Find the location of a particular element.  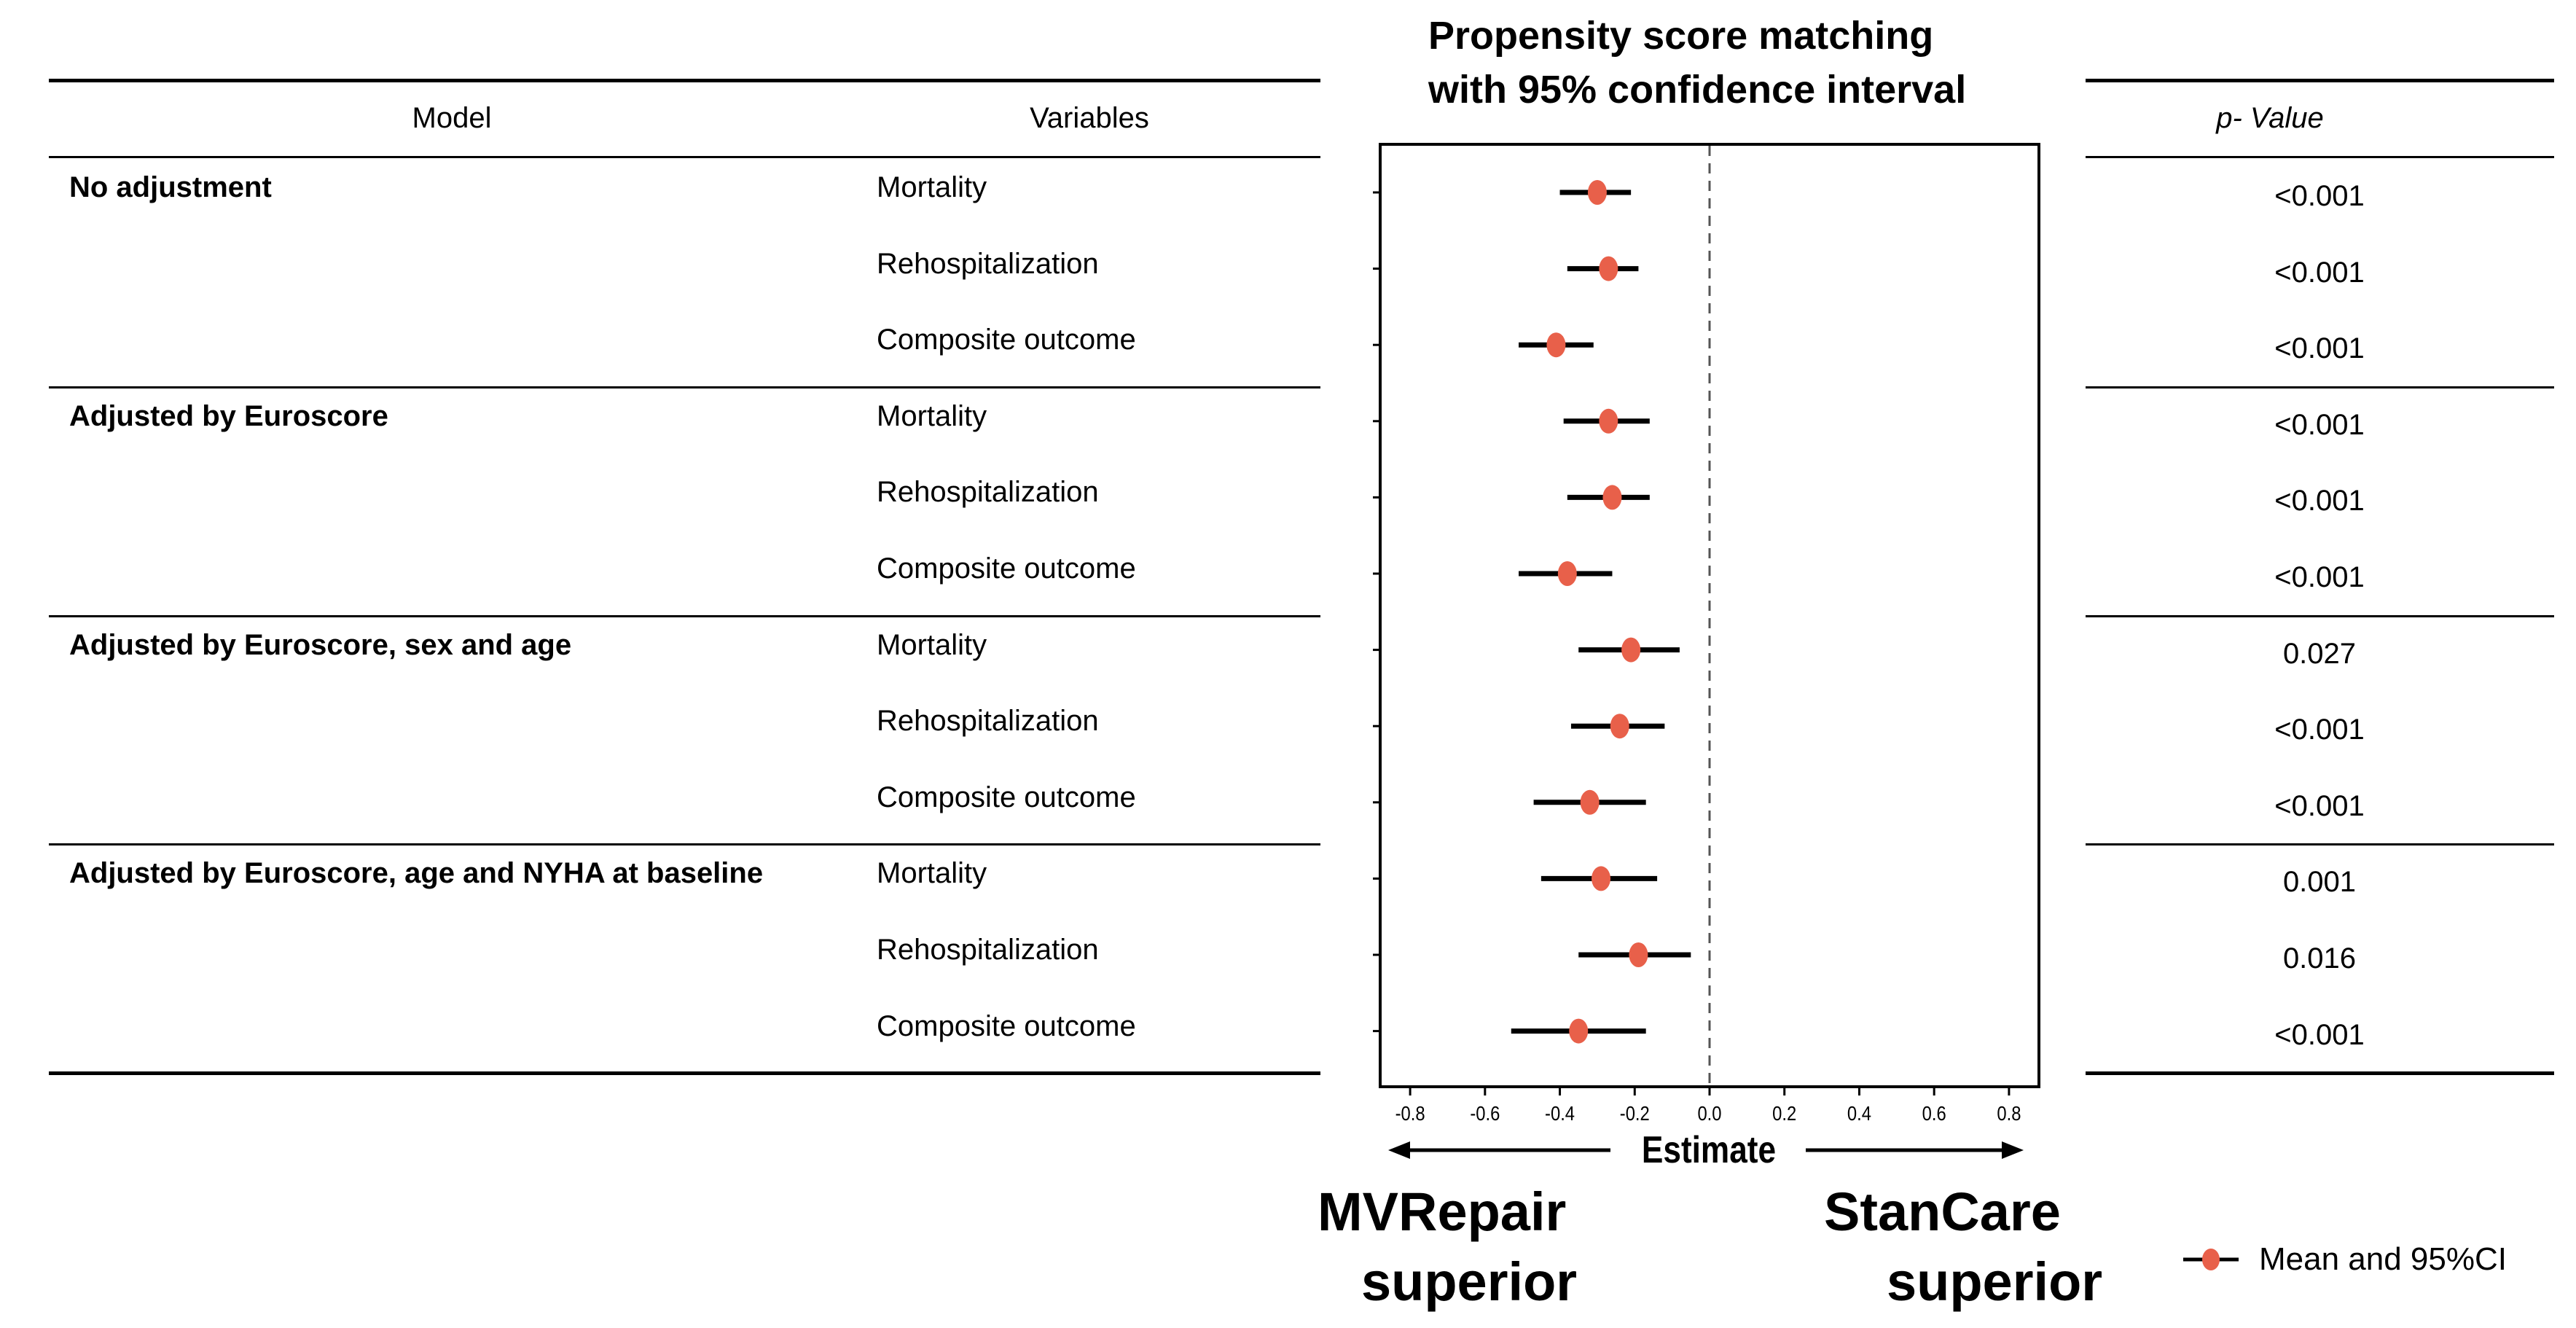

pvalue-header-rule is located at coordinates (2320, 157).